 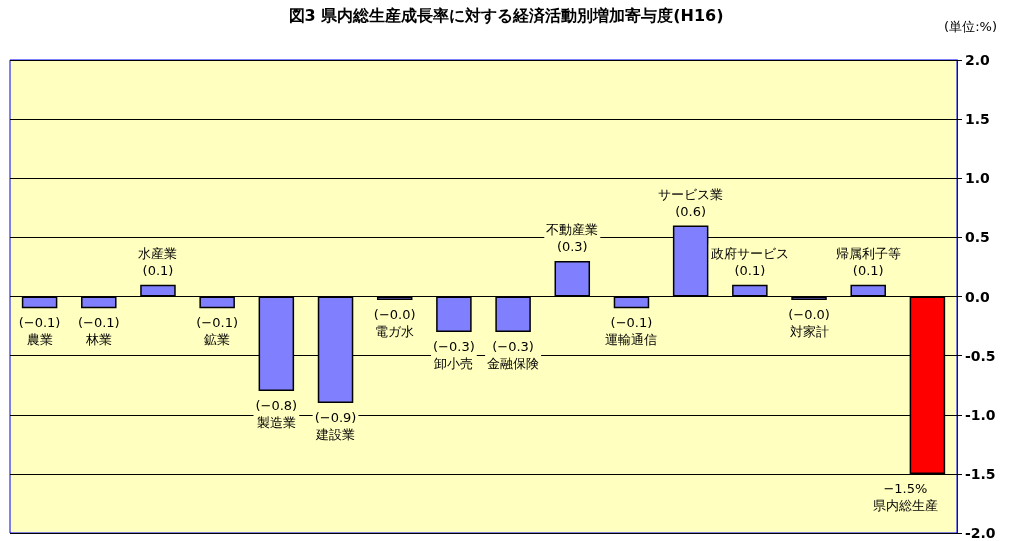 I want to click on x-tick-label: 林業, so click(x=98, y=340).